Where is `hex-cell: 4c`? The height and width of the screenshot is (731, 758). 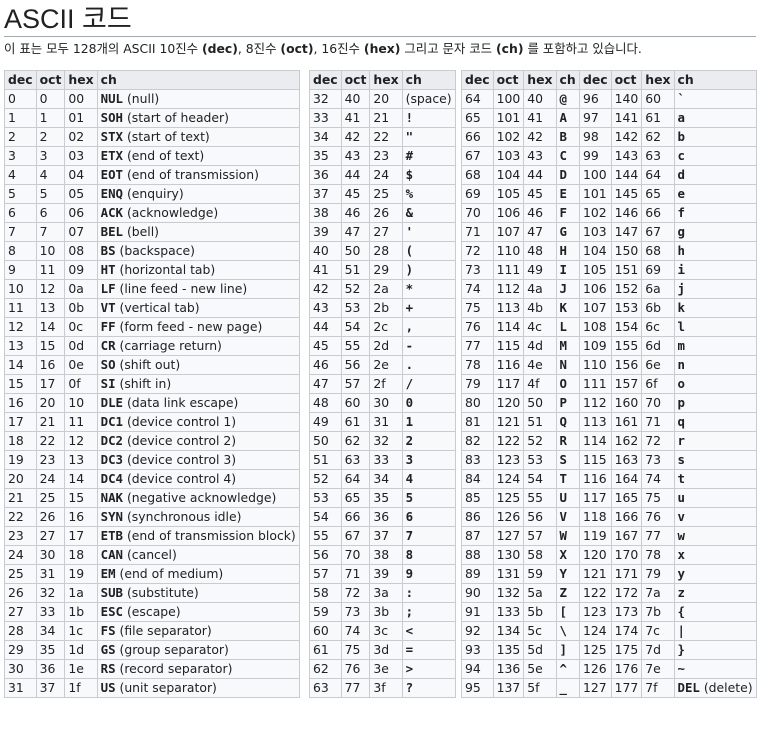 hex-cell: 4c is located at coordinates (540, 327).